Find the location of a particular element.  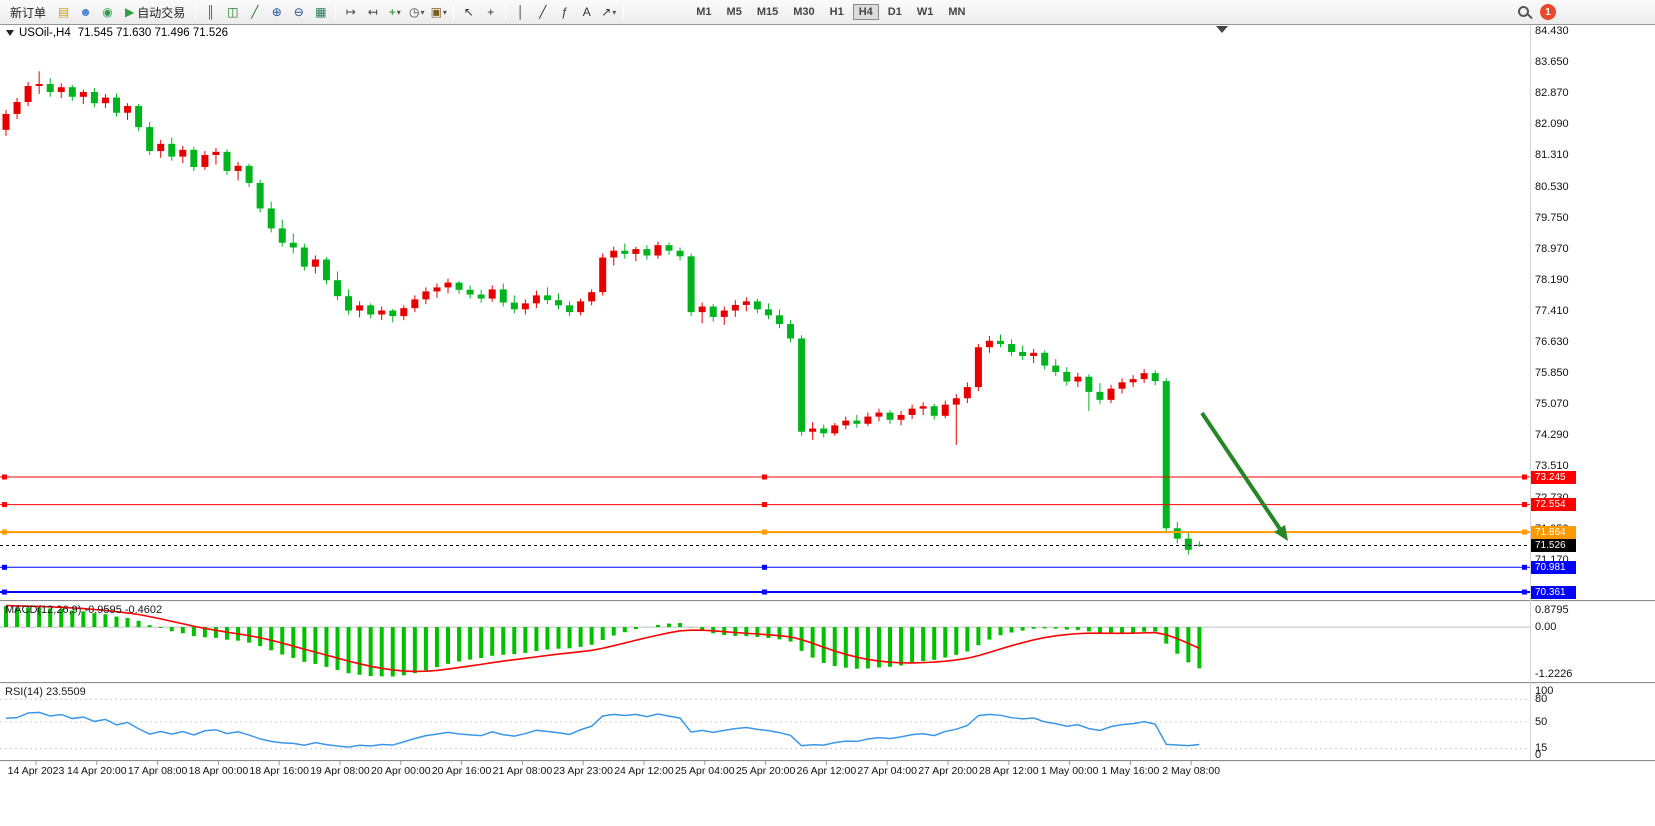

expand-triangle-icon is located at coordinates (10, 33).